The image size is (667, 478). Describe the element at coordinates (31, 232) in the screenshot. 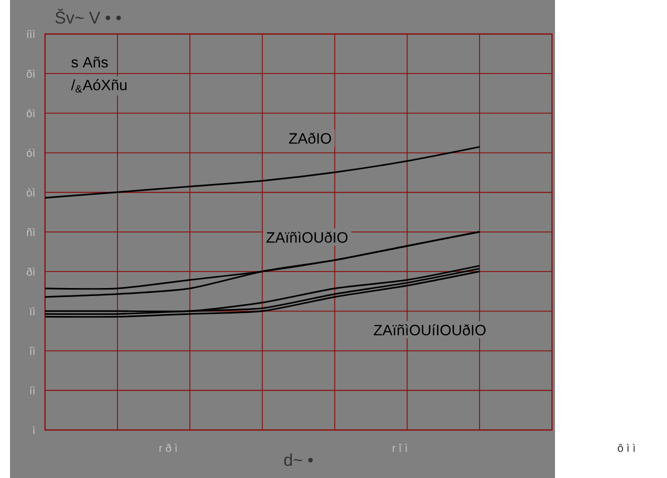

I see `text: ñì` at that location.